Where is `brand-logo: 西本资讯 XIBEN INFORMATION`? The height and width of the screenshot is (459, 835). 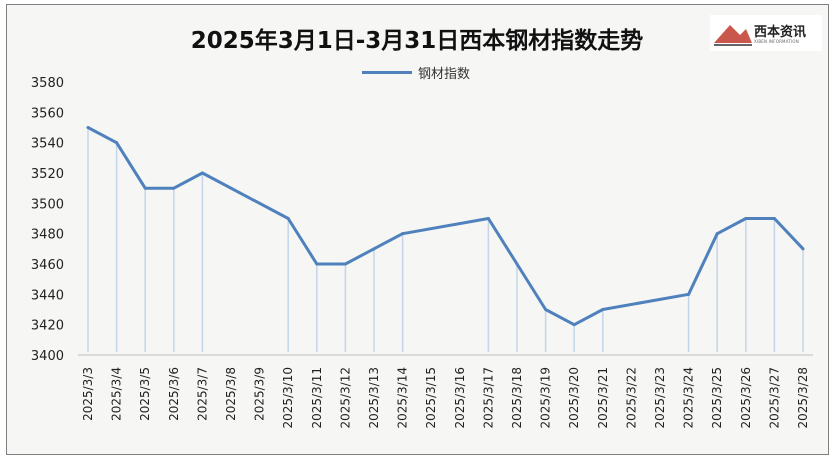
brand-logo: 西本资讯 XIBEN INFORMATION is located at coordinates (766, 33).